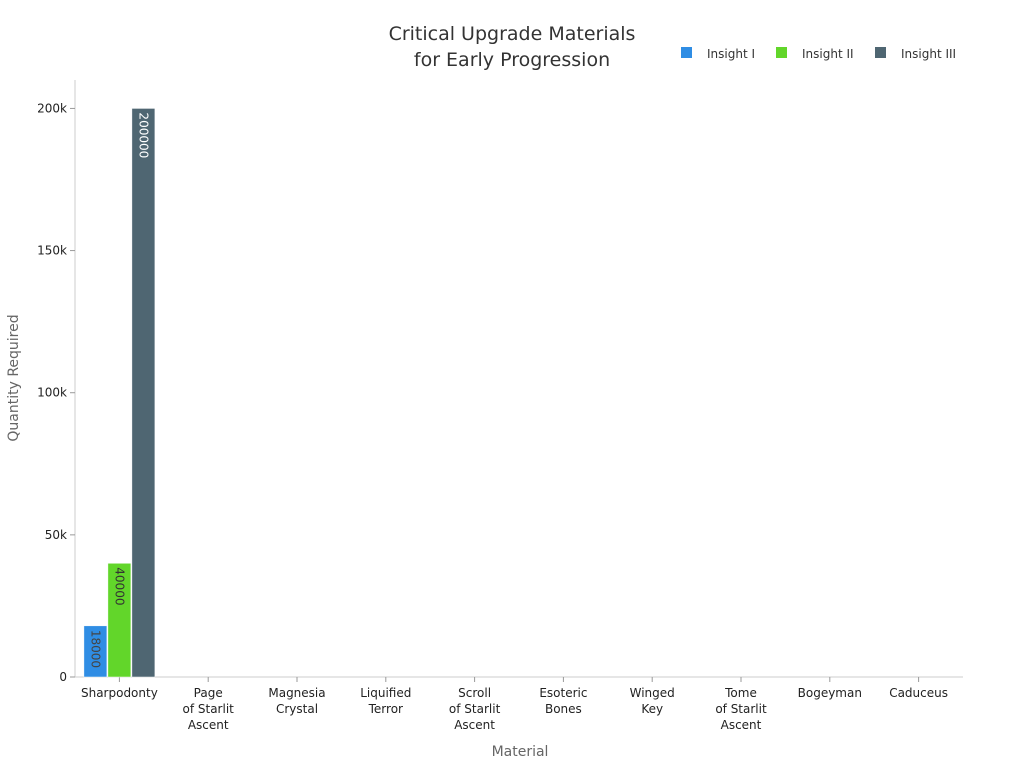  What do you see at coordinates (741, 709) in the screenshot?
I see `x-tick-label: Tome of Starlit Ascent` at bounding box center [741, 709].